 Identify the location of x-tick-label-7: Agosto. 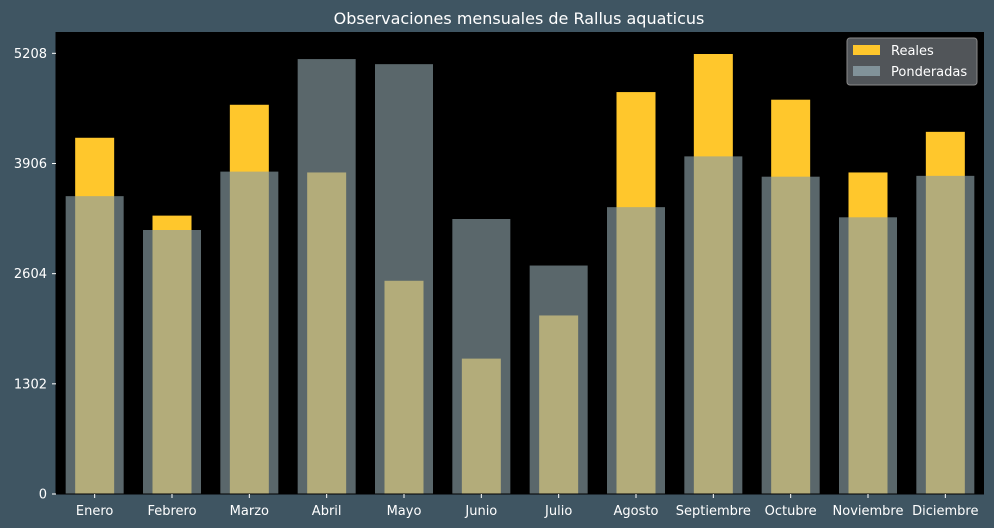
(636, 511).